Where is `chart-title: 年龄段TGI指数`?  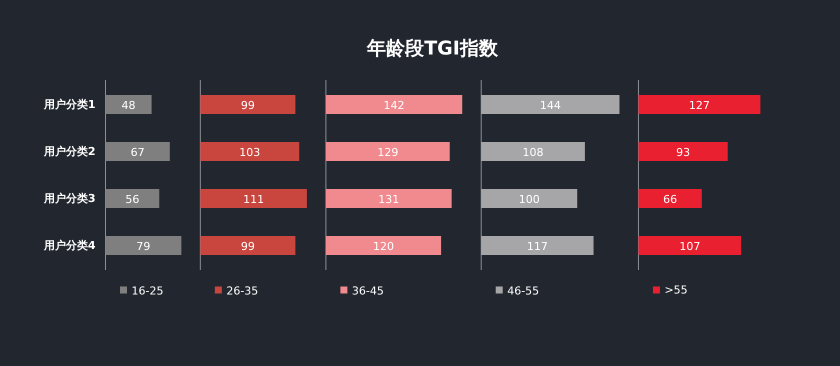
chart-title: 年龄段TGI指数 is located at coordinates (432, 49).